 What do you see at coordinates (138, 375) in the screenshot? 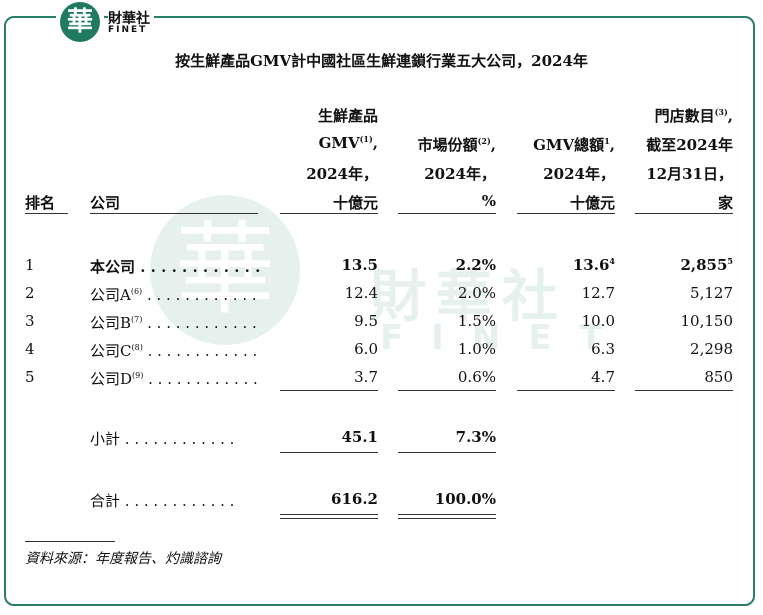
I see `company-sup: (9)` at bounding box center [138, 375].